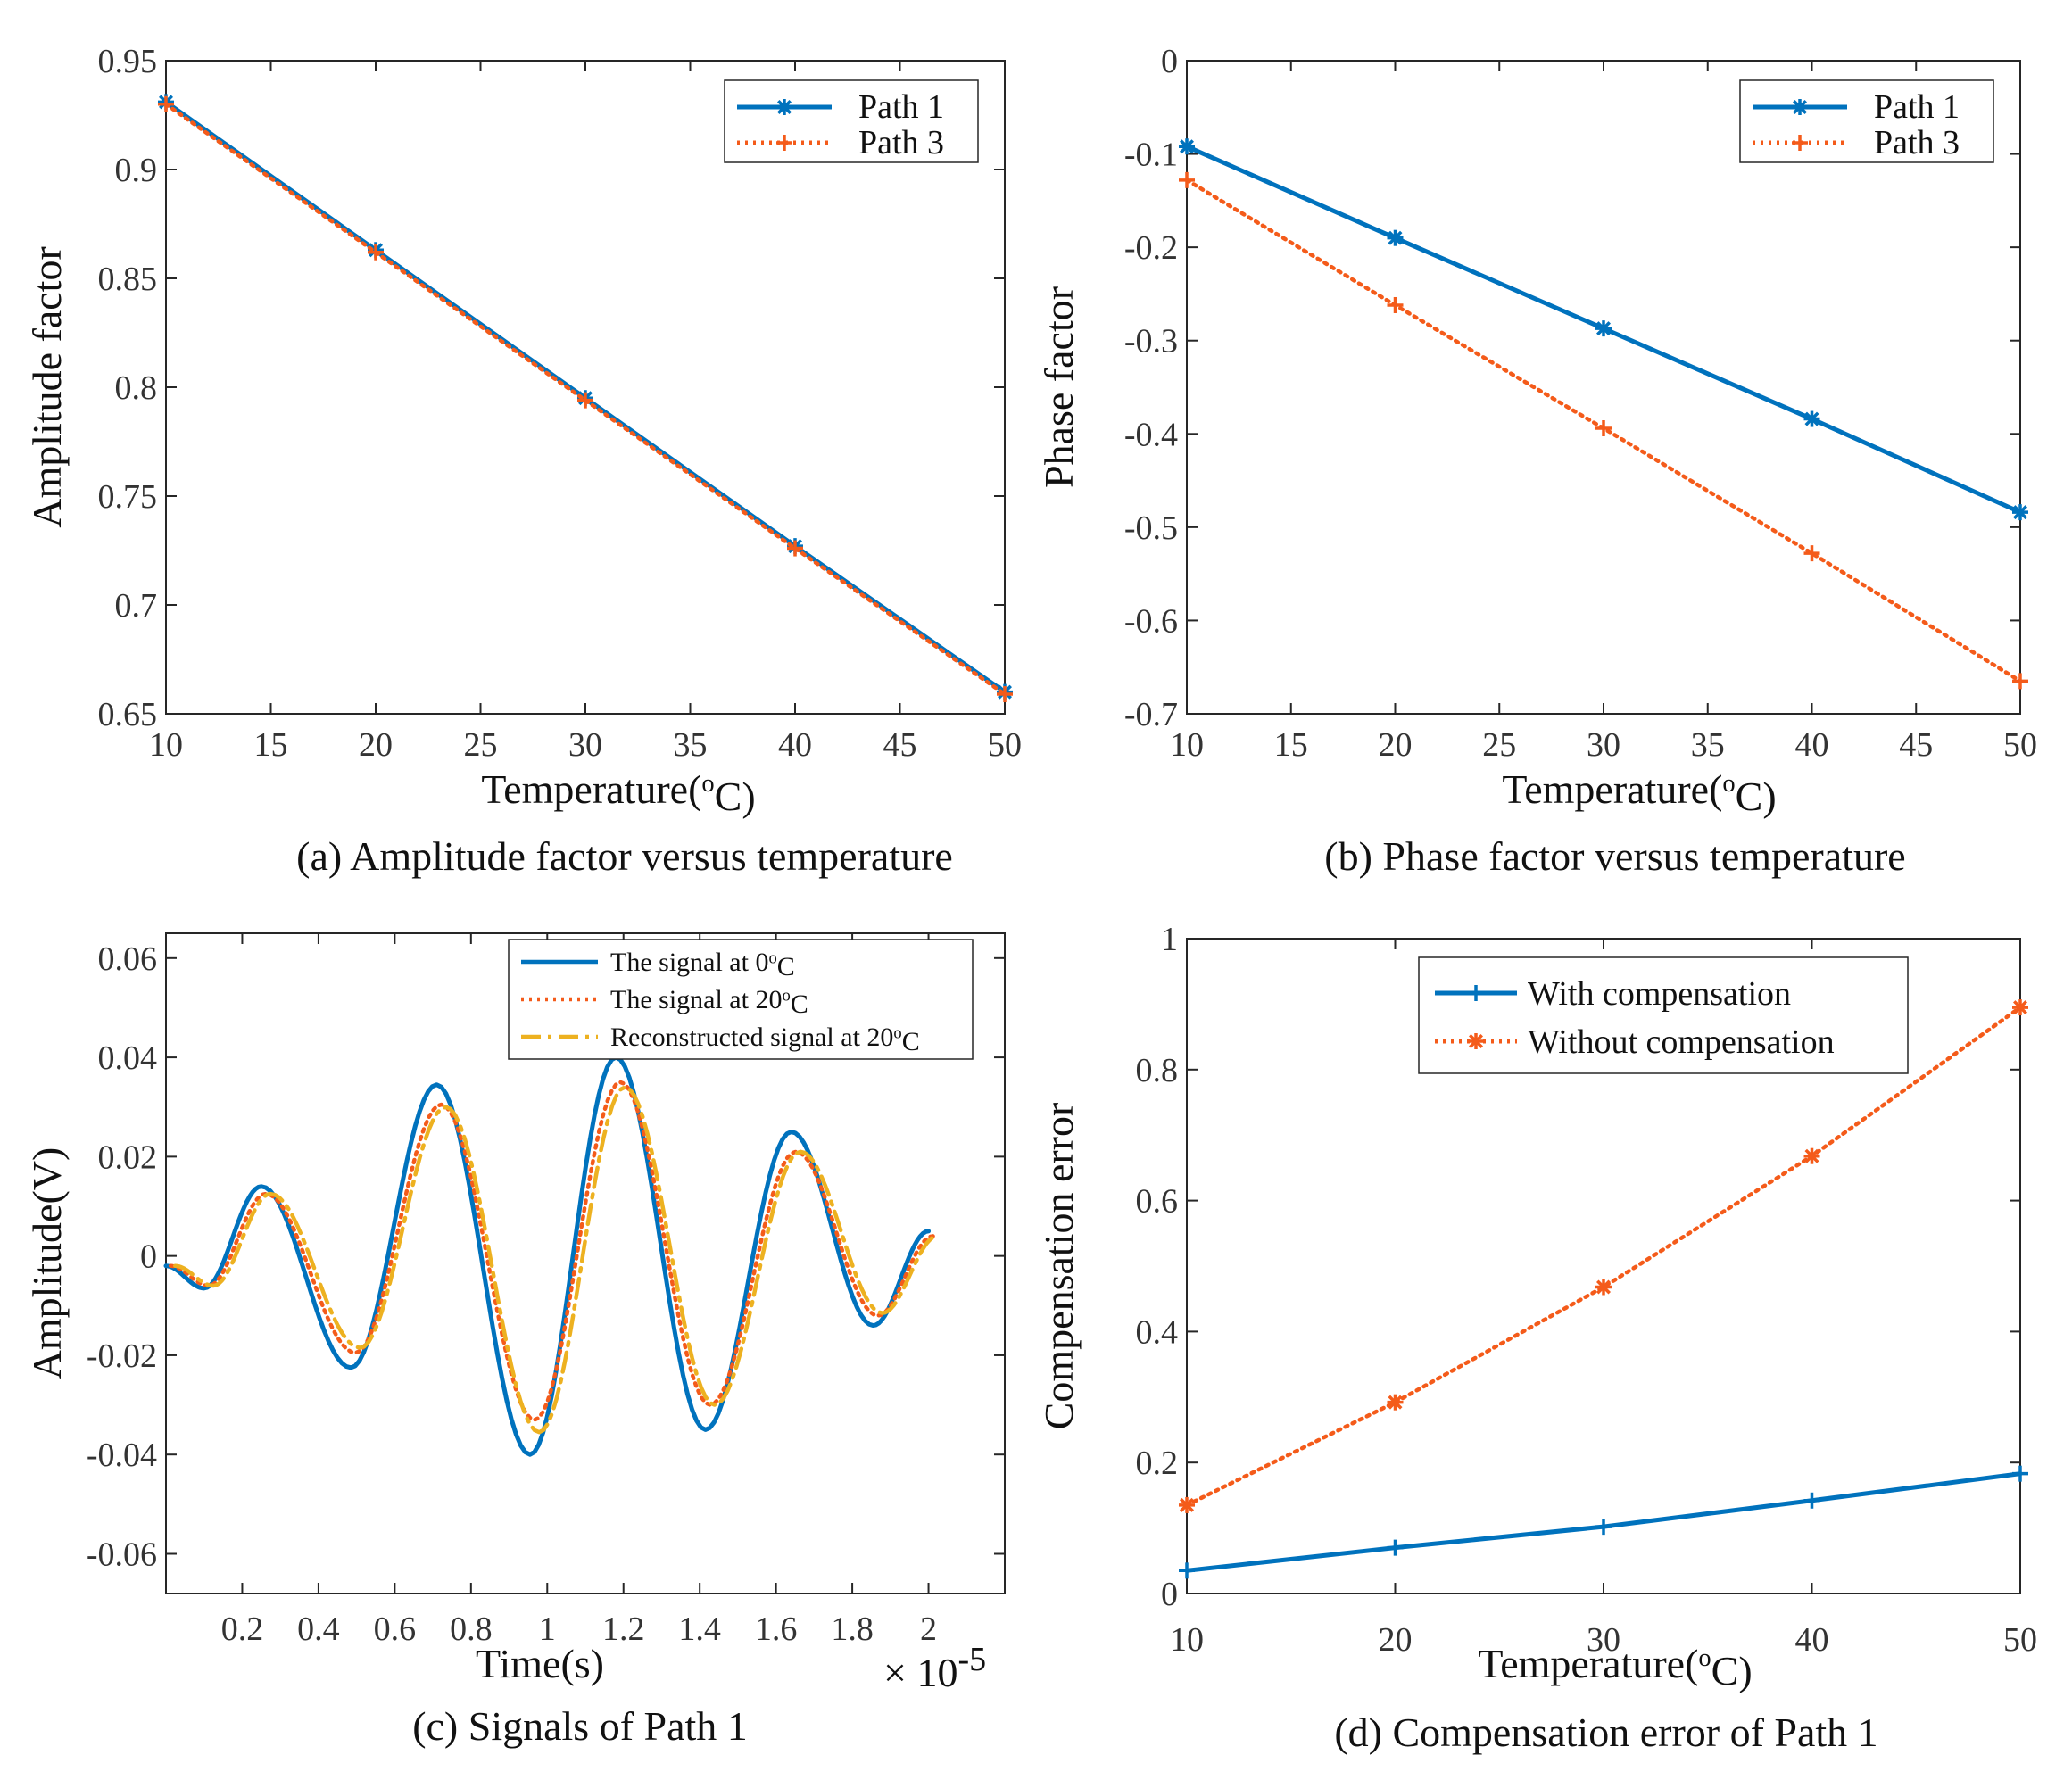 This screenshot has height=1780, width=2072. What do you see at coordinates (122, 1356) in the screenshot?
I see `y-tick-label: -0.02` at bounding box center [122, 1356].